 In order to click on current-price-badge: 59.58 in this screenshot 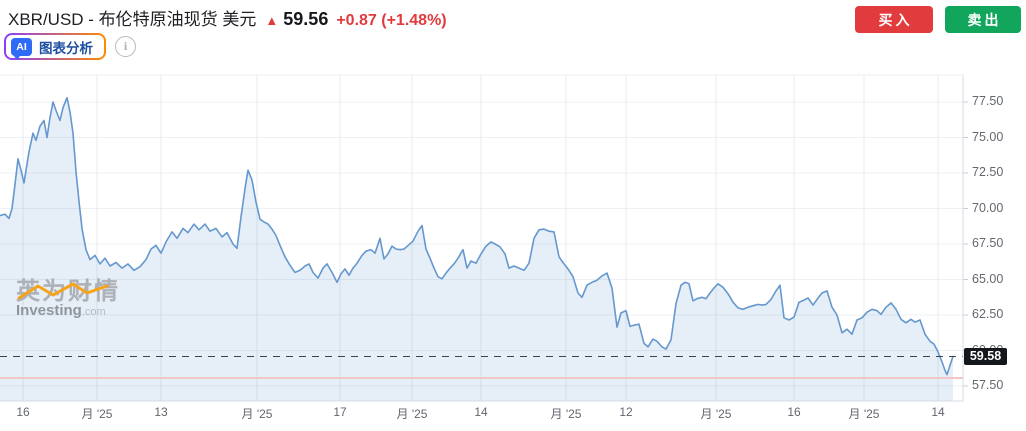, I will do `click(985, 356)`.